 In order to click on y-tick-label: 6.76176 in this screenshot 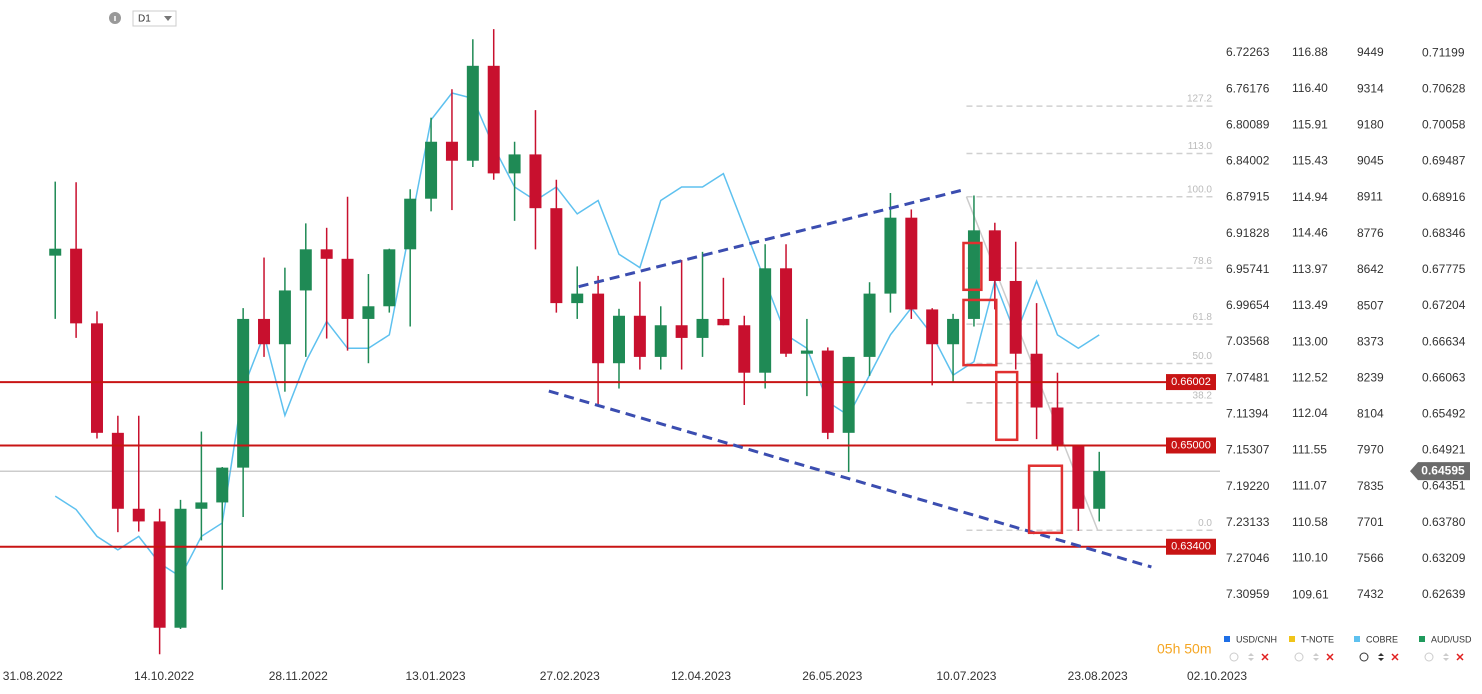, I will do `click(1248, 88)`.